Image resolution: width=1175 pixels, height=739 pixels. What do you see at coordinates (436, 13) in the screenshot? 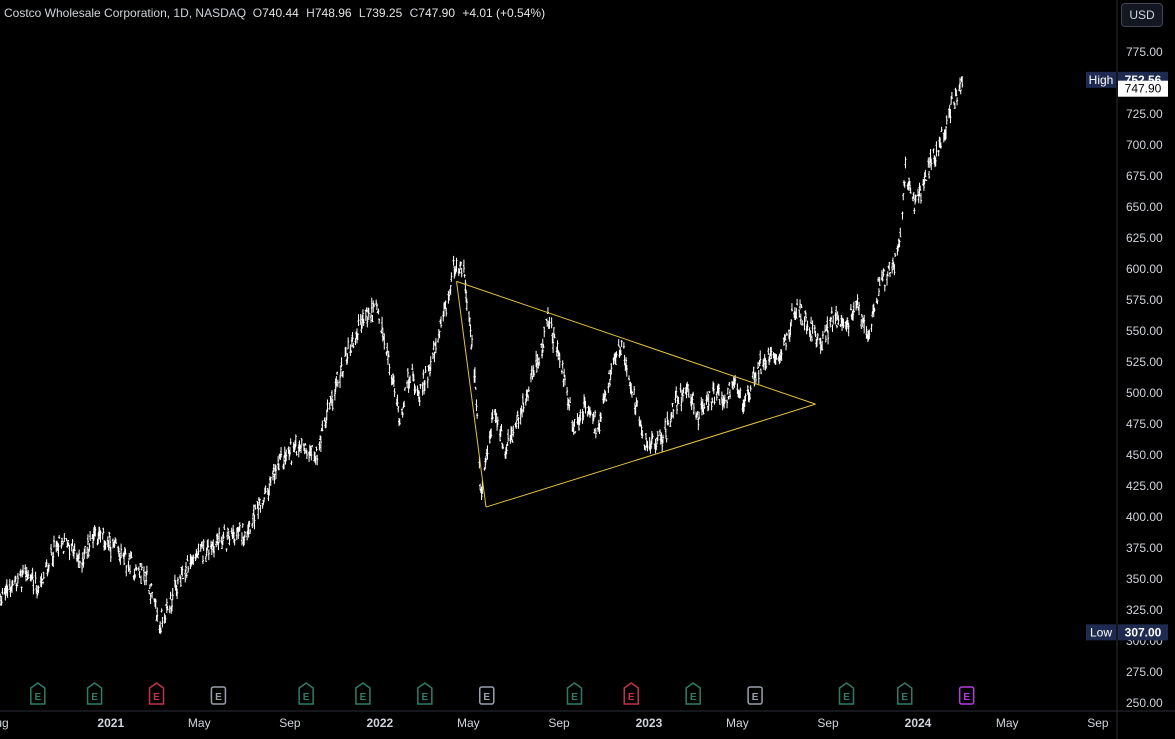
I see `close-value: 747.90` at bounding box center [436, 13].